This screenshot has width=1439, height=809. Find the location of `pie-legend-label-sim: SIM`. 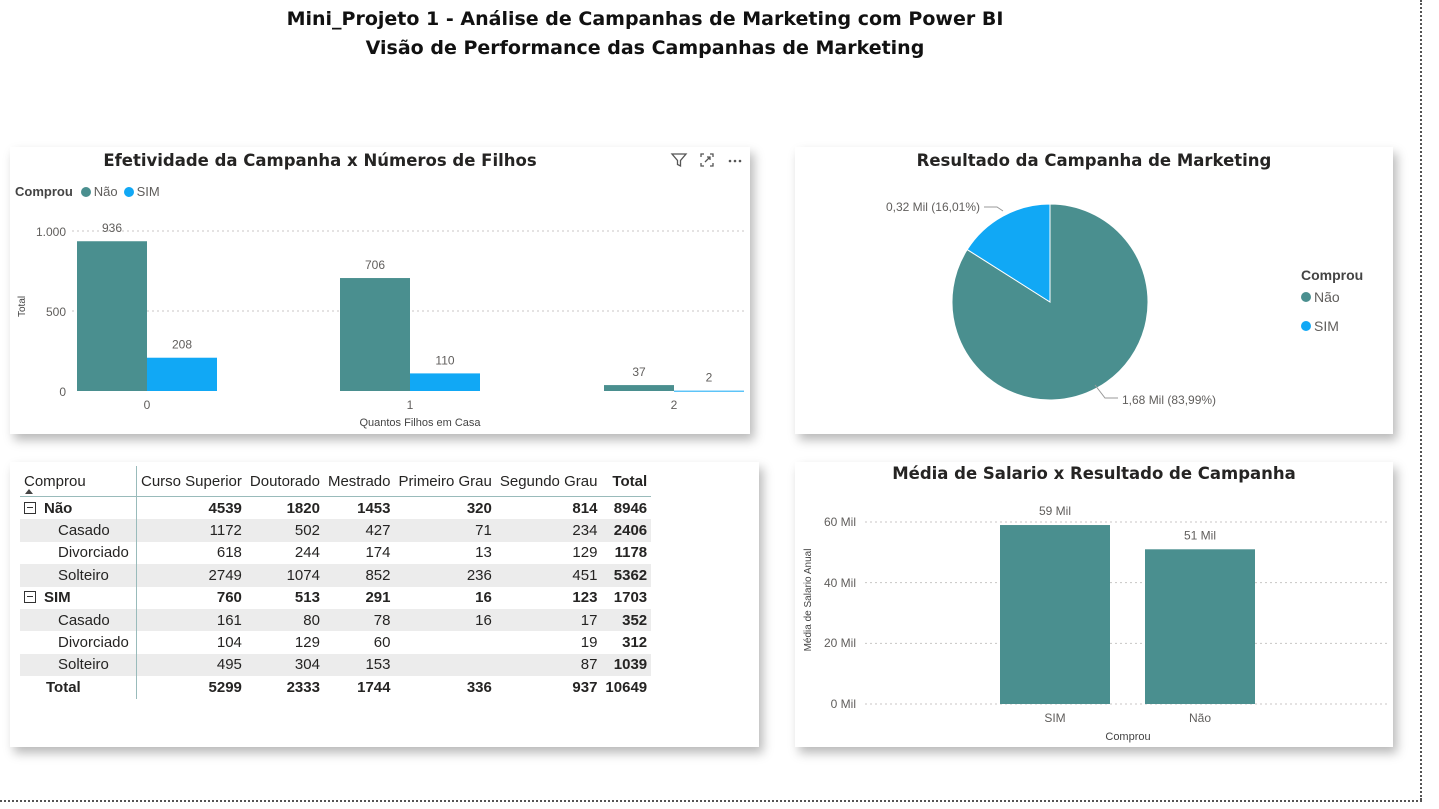

pie-legend-label-sim: SIM is located at coordinates (1326, 326).